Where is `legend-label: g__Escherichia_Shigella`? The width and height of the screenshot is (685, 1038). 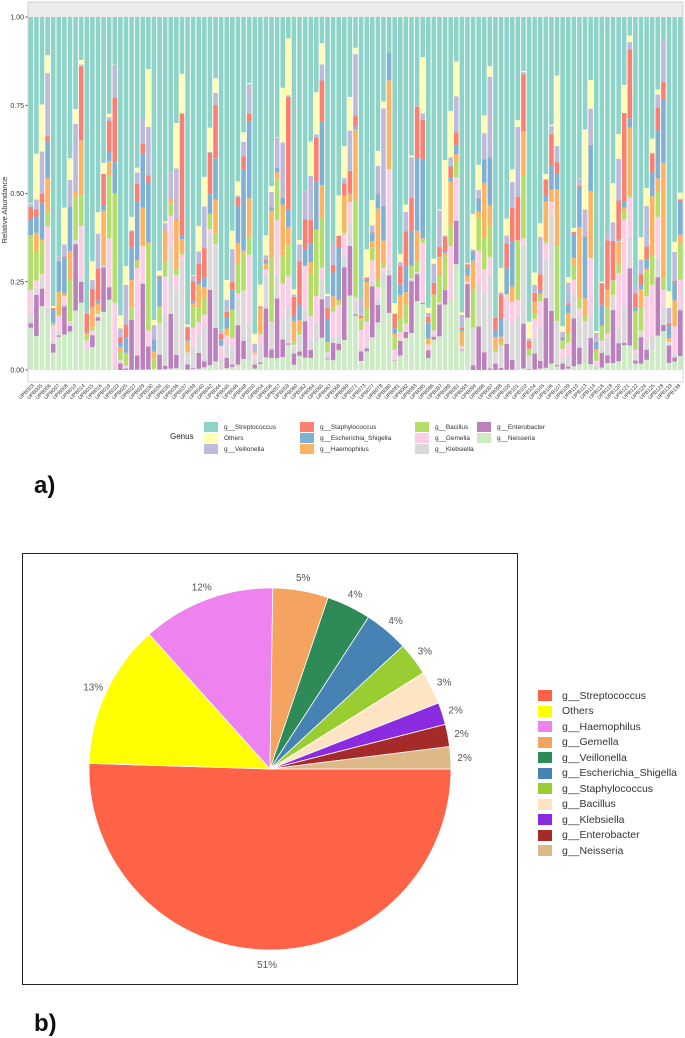
legend-label: g__Escherichia_Shigella is located at coordinates (355, 438).